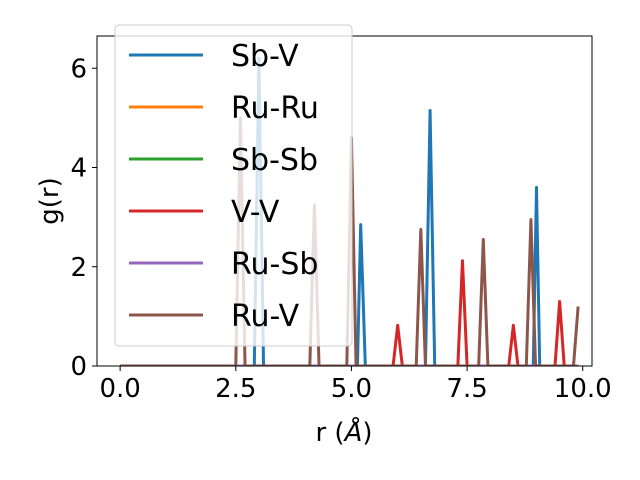  I want to click on y-tick-label: 0, so click(78, 367).